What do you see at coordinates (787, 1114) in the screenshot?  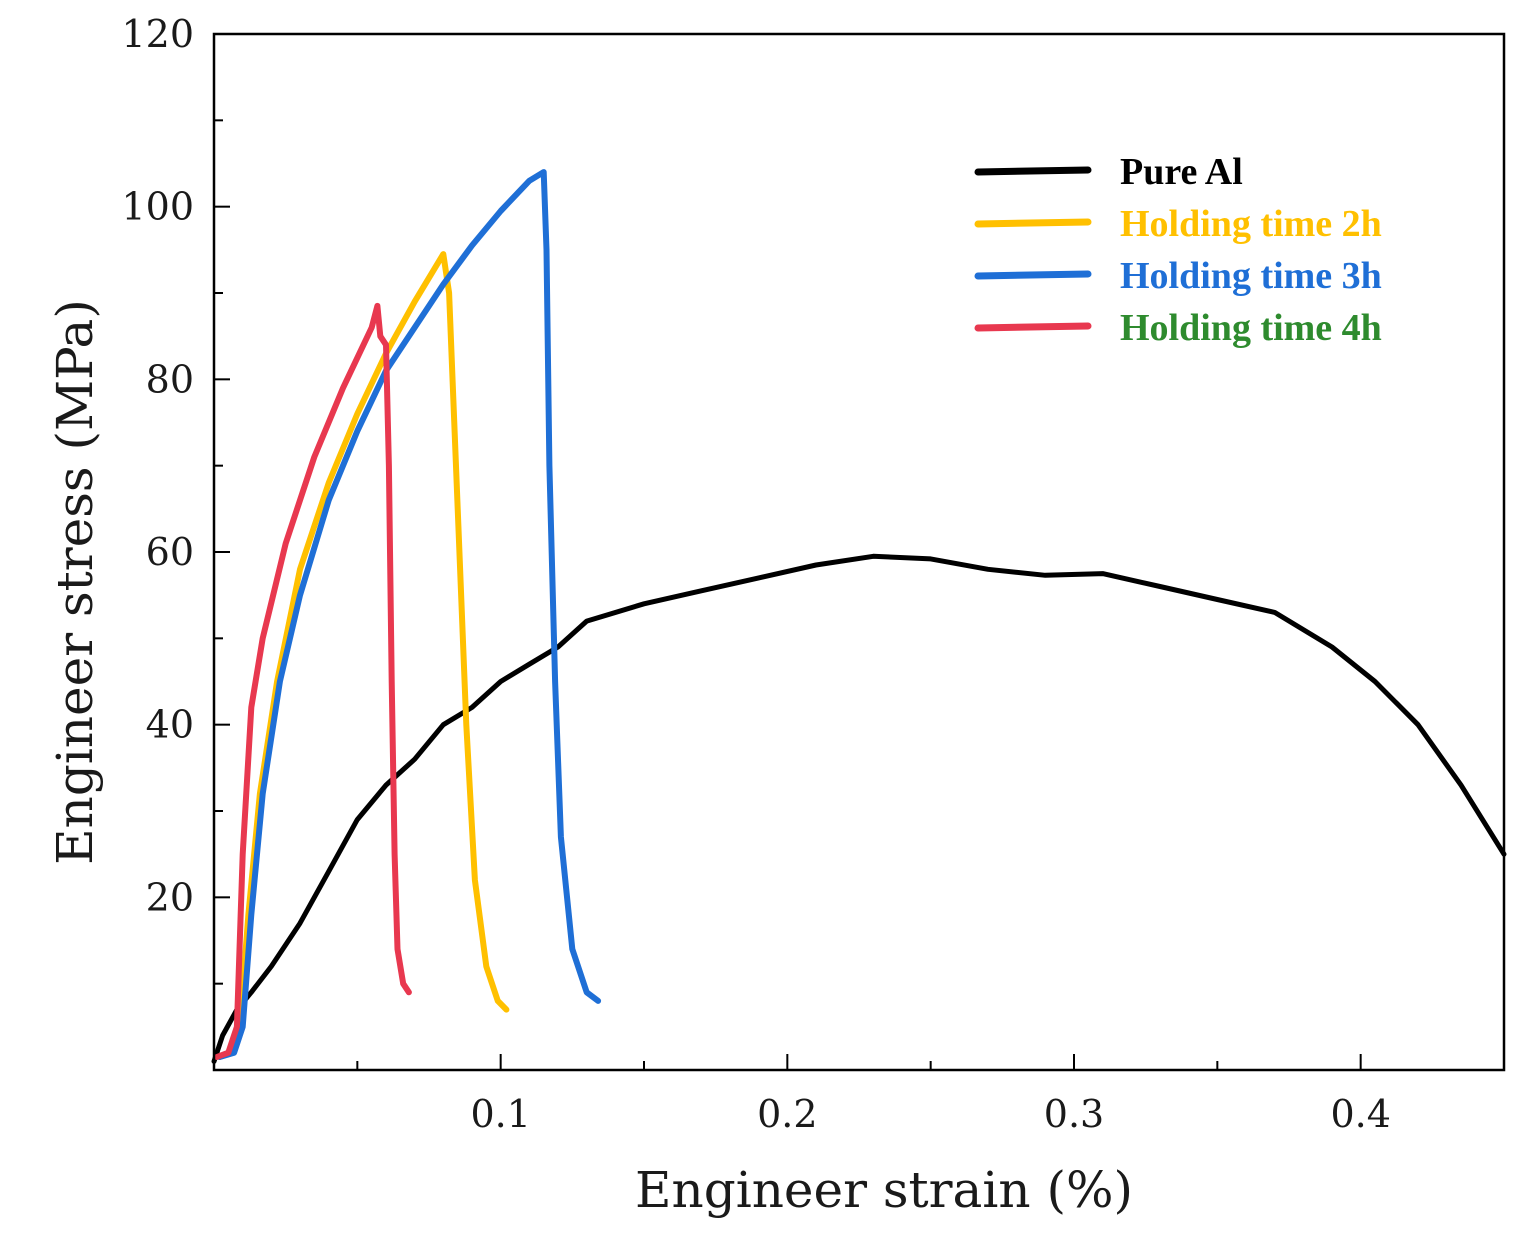 I see `x-tick-label: 0.2` at bounding box center [787, 1114].